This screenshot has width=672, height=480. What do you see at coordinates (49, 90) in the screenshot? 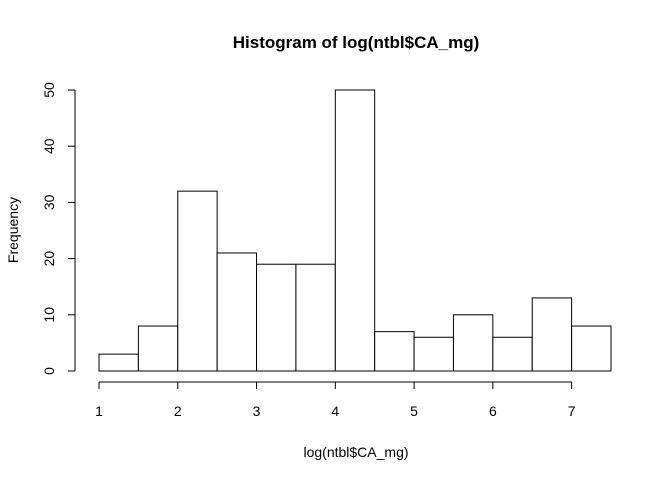
I see `y-tick-label: 50` at bounding box center [49, 90].